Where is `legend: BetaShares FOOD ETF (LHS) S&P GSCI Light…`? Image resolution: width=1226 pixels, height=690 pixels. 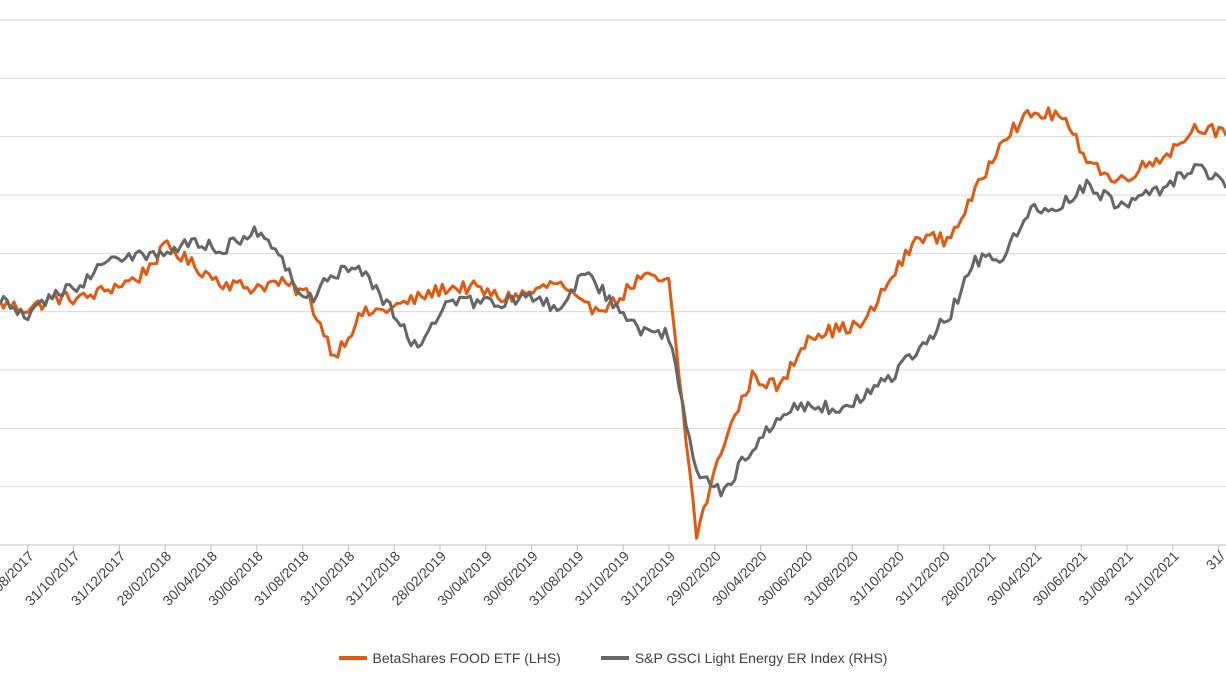
legend: BetaShares FOOD ETF (LHS) S&P GSCI Light… is located at coordinates (613, 658).